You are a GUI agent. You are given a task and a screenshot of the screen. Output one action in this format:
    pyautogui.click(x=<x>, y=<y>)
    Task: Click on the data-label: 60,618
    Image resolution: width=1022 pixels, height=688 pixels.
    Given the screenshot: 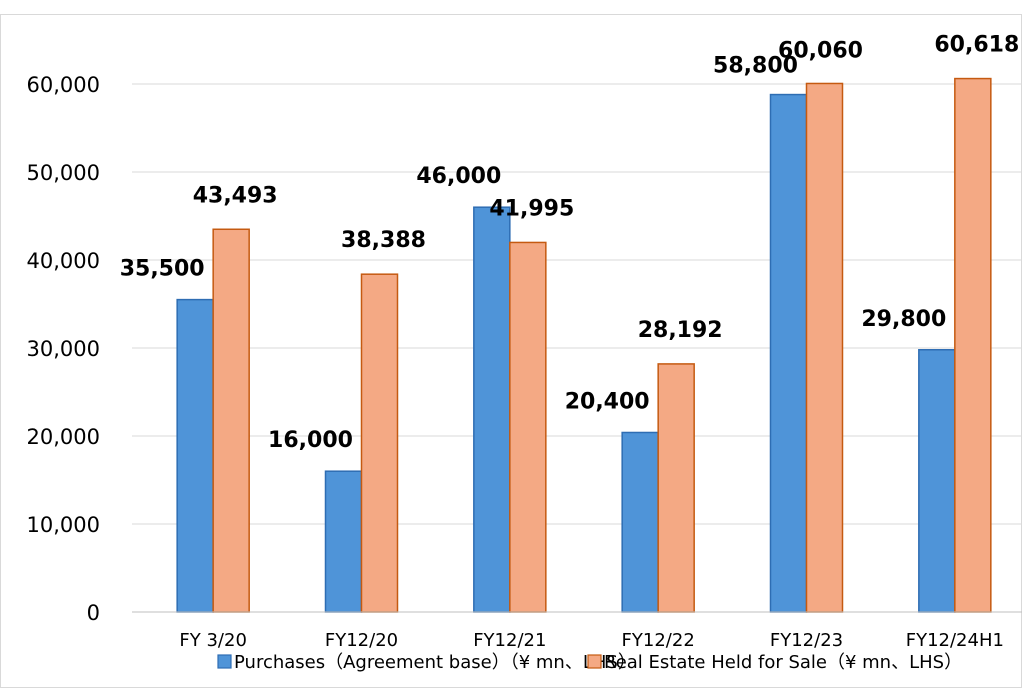 What is the action you would take?
    pyautogui.click(x=976, y=45)
    